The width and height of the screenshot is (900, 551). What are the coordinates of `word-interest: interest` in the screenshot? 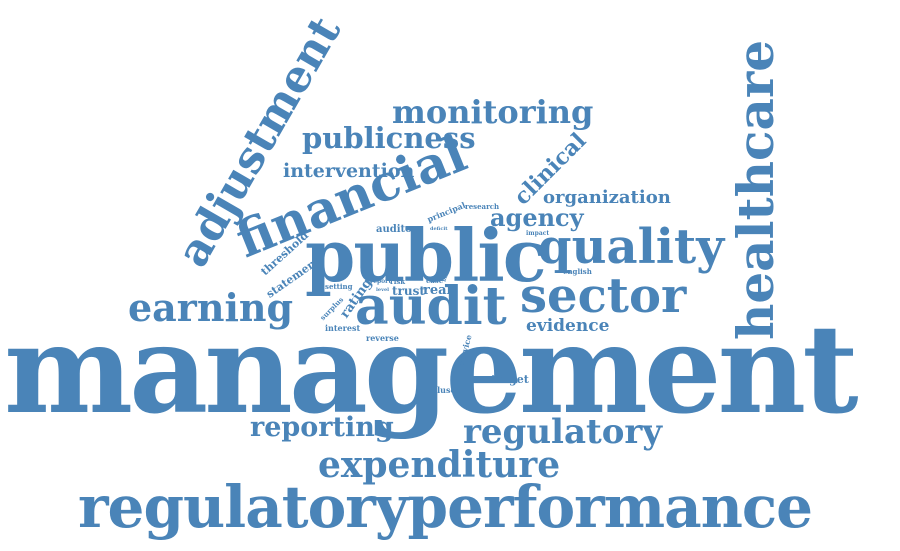 It's located at (343, 328).